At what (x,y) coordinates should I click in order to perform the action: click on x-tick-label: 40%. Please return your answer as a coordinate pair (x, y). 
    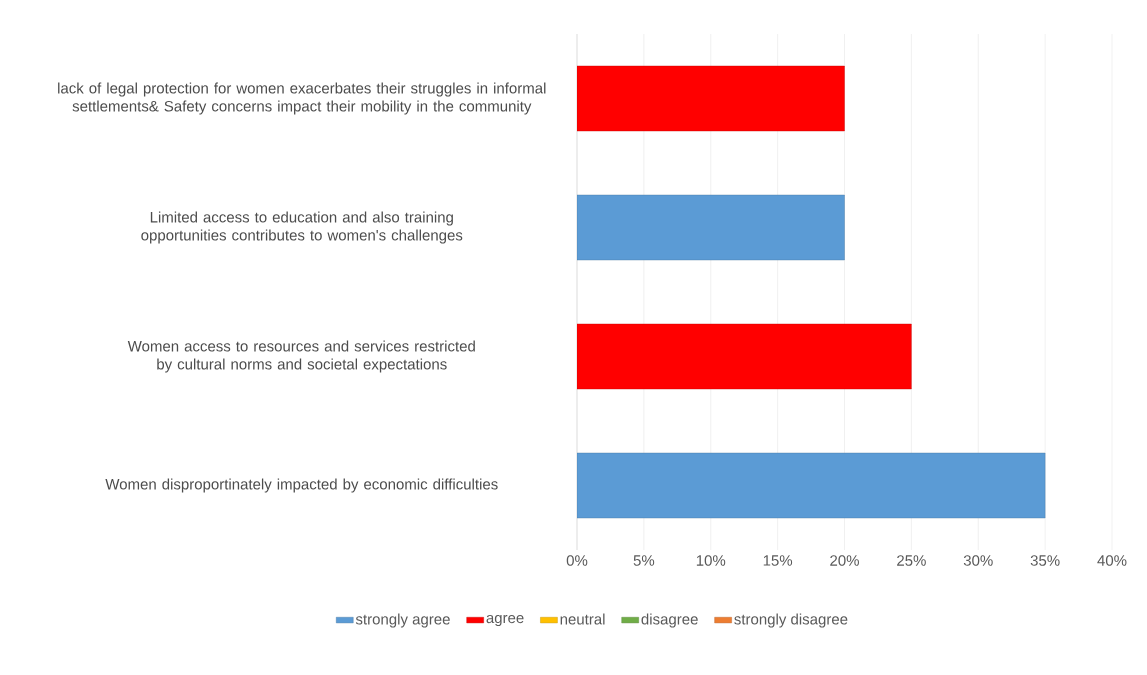
    Looking at the image, I should click on (1112, 560).